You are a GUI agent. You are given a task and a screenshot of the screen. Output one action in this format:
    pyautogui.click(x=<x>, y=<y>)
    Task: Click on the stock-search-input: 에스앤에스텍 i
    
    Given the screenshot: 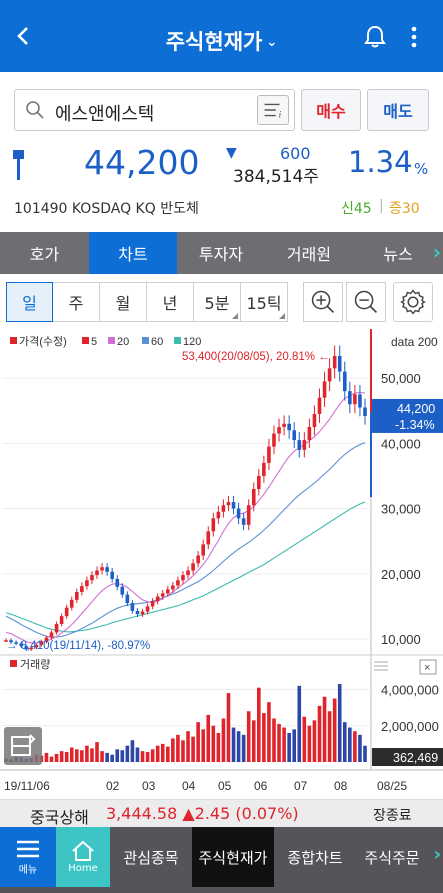 What is the action you would take?
    pyautogui.click(x=154, y=110)
    